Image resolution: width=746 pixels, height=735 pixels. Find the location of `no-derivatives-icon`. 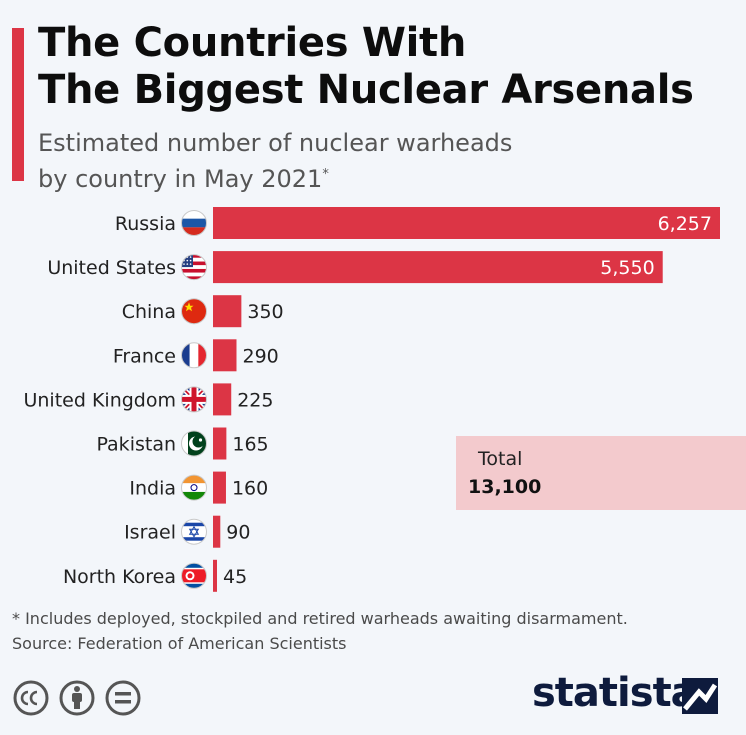

no-derivatives-icon is located at coordinates (123, 698).